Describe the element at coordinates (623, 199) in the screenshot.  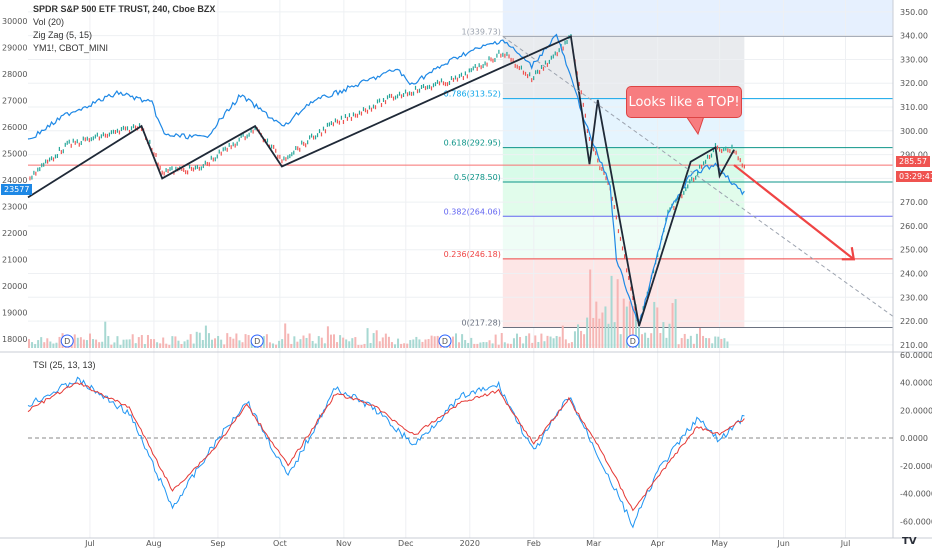
I see `fib-zone` at that location.